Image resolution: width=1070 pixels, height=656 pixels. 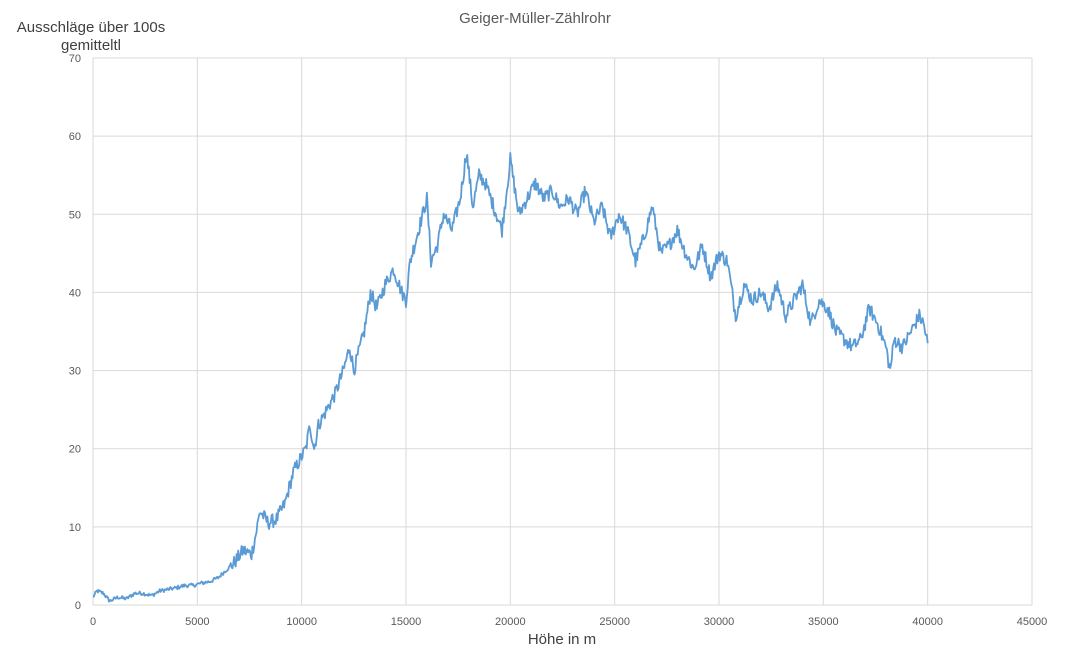 I want to click on chart-title: Geiger-Müller-Zählrohr, so click(x=535, y=18).